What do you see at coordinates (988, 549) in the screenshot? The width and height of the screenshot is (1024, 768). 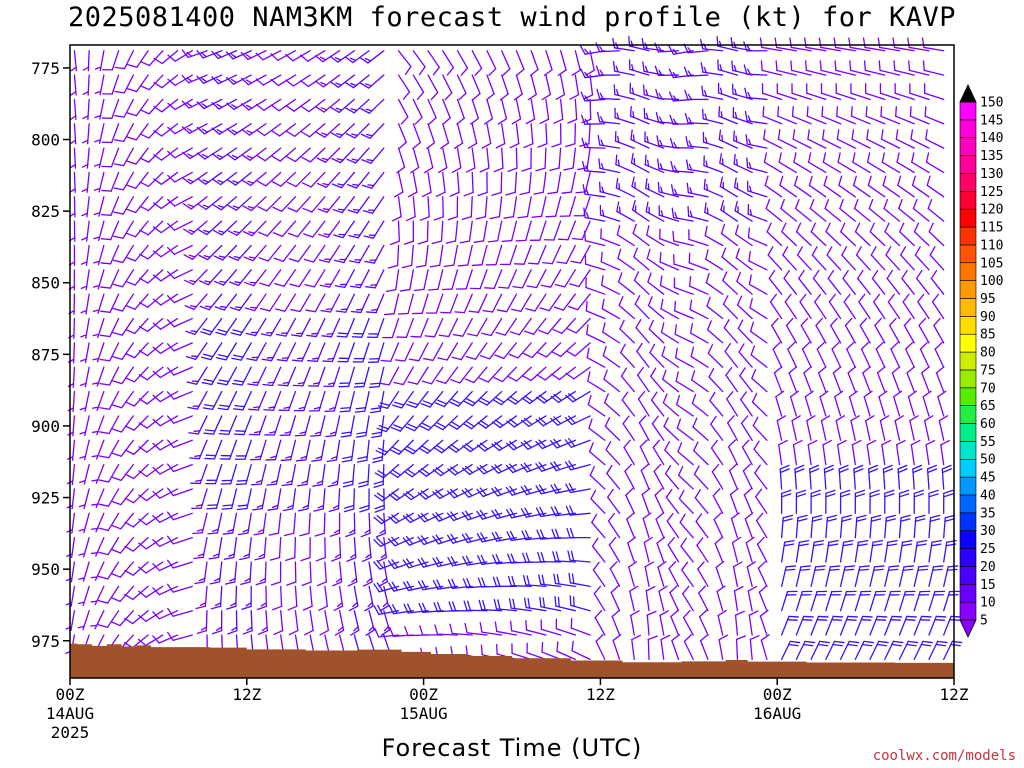 I see `colorbar-label: 25` at bounding box center [988, 549].